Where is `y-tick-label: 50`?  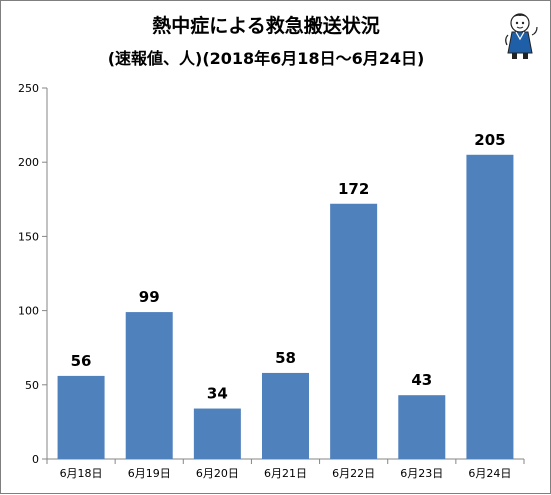
y-tick-label: 50 is located at coordinates (32, 385).